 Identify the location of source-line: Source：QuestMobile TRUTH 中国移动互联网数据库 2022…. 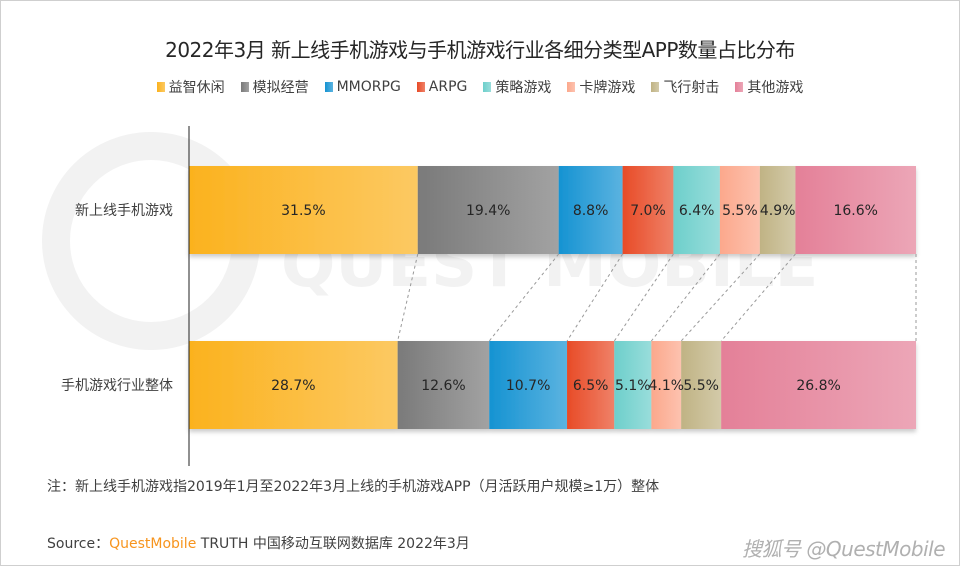
(258, 543).